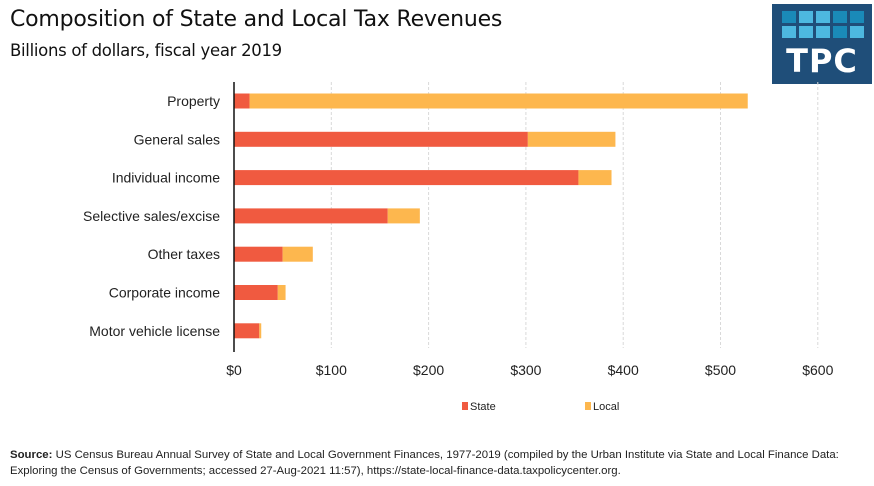 This screenshot has height=486, width=874. I want to click on legend-label-state: State, so click(483, 407).